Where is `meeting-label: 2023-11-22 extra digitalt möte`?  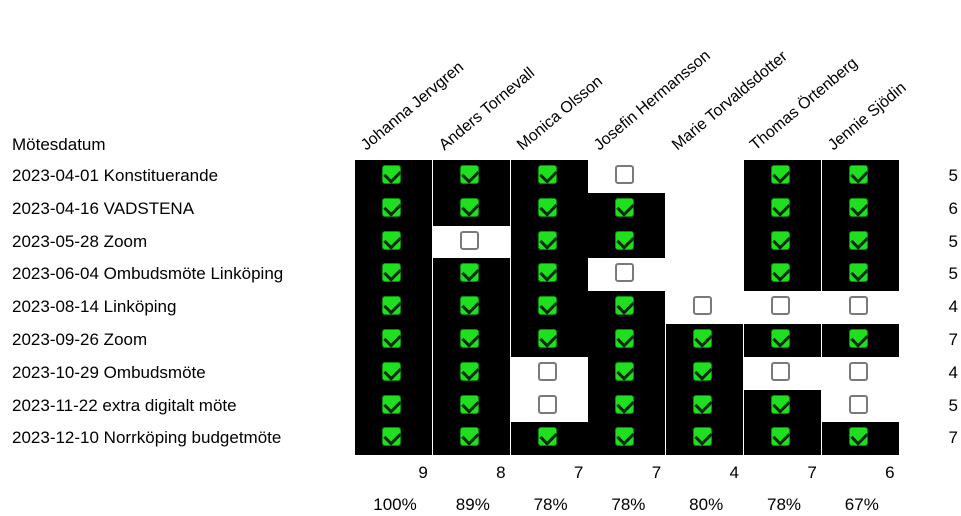
meeting-label: 2023-11-22 extra digitalt möte is located at coordinates (124, 405).